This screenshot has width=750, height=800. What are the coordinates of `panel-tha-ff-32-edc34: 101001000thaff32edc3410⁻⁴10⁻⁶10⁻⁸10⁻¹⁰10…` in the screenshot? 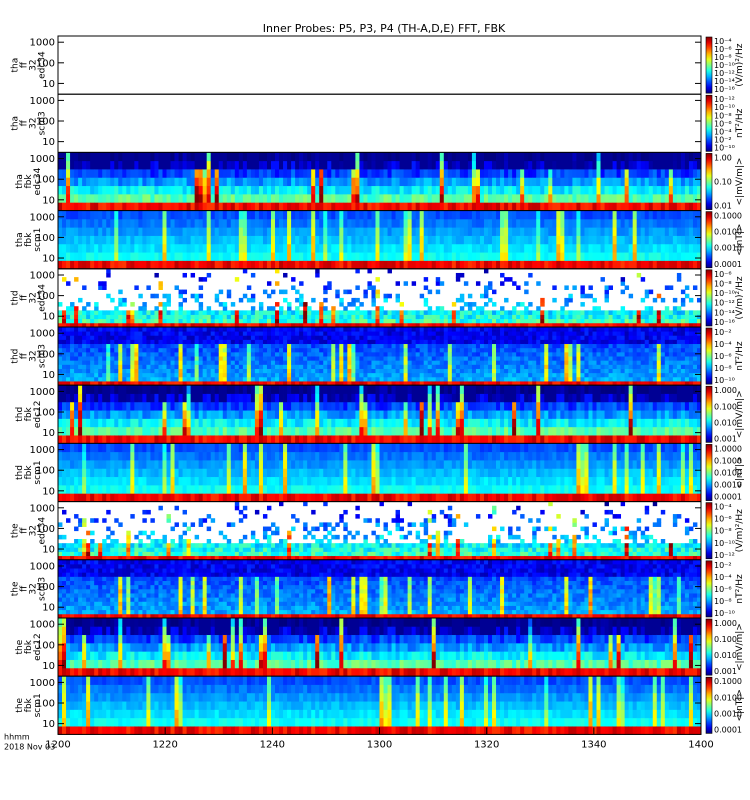 It's located at (378, 65).